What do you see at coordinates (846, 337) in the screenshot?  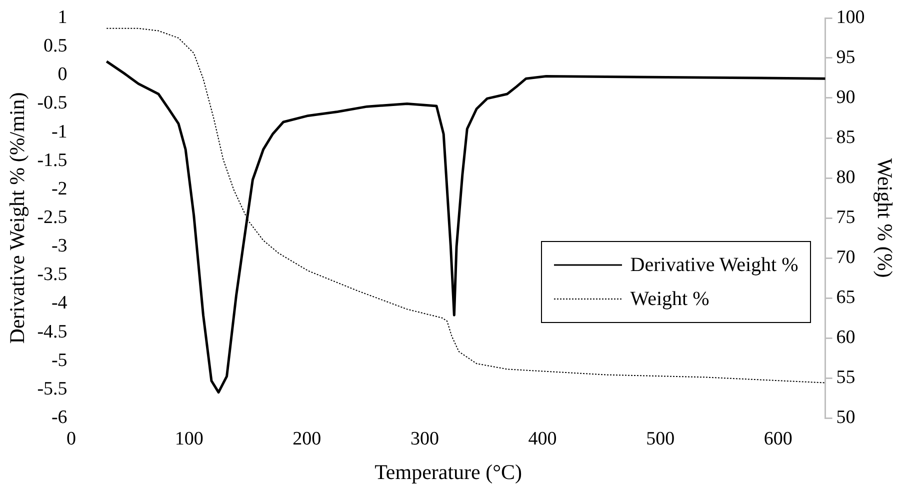 I see `y2-tick-label: 60` at bounding box center [846, 337].